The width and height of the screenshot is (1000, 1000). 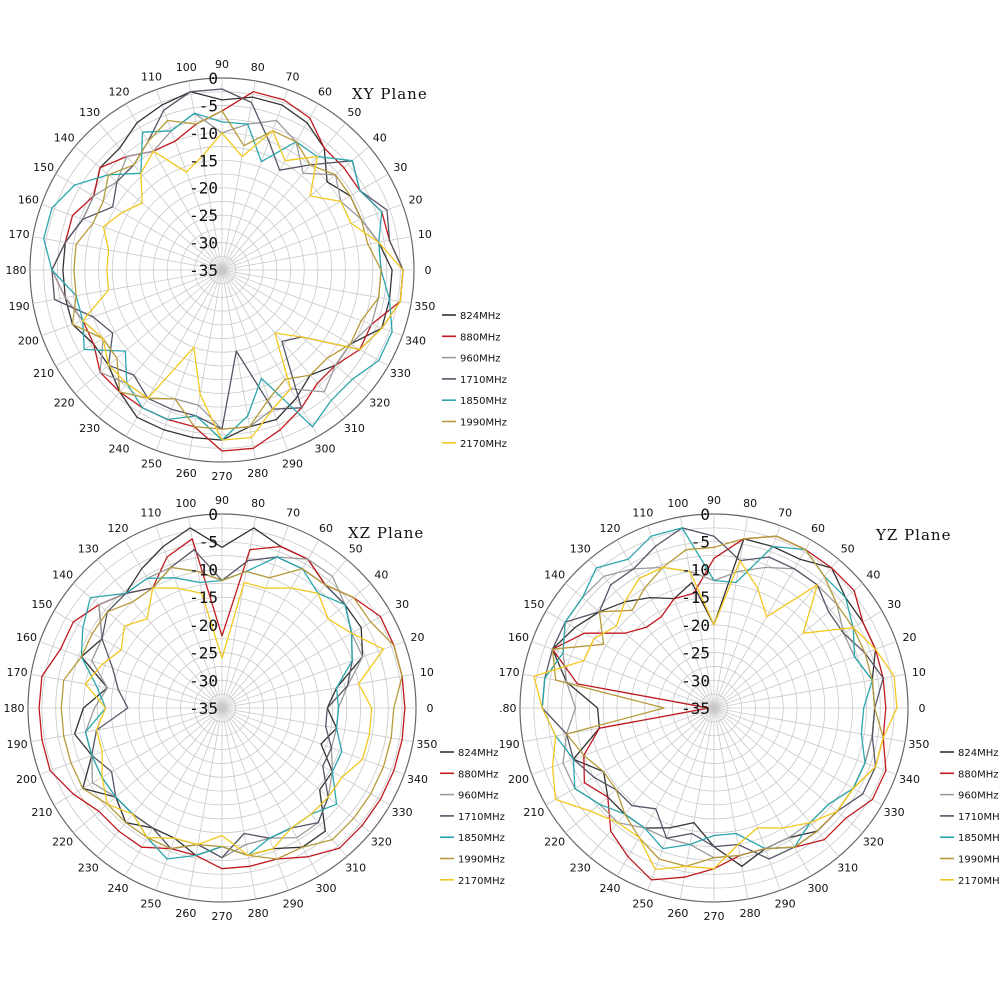 I want to click on angle-tick-label: 310, so click(x=355, y=867).